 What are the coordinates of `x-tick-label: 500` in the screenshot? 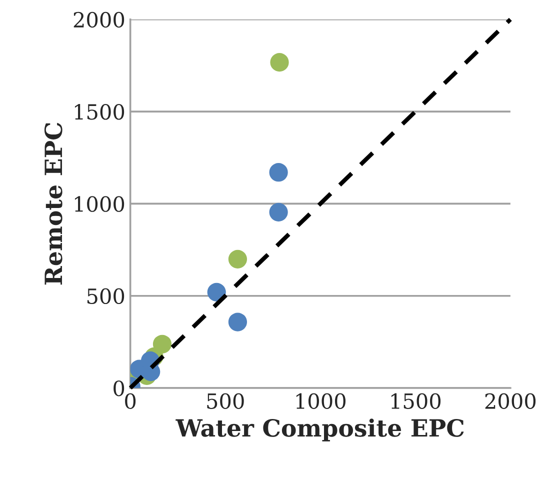 It's located at (225, 401).